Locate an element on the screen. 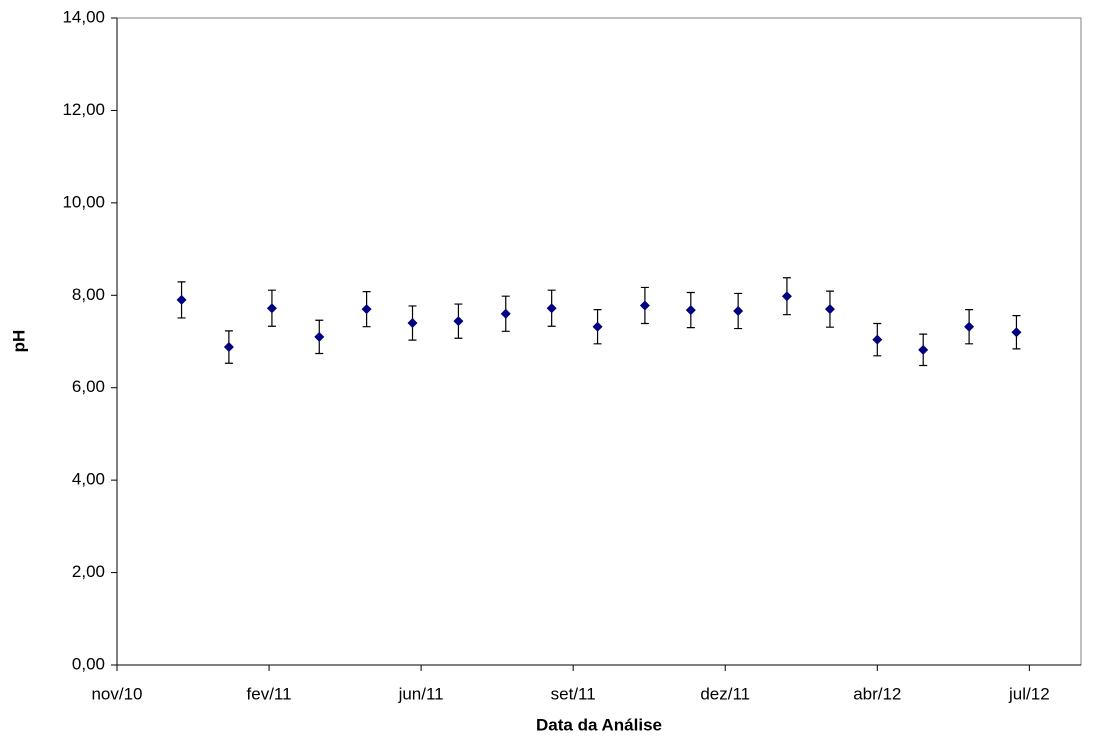 This screenshot has width=1098, height=740. x-tick-label: jul/12 is located at coordinates (1029, 693).